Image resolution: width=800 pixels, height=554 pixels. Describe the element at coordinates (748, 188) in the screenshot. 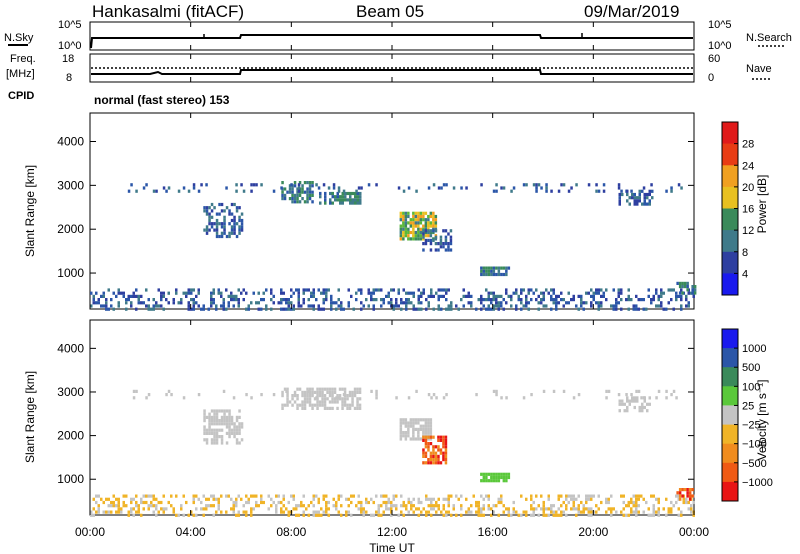

I see `colorbar-tick-label: 20` at that location.